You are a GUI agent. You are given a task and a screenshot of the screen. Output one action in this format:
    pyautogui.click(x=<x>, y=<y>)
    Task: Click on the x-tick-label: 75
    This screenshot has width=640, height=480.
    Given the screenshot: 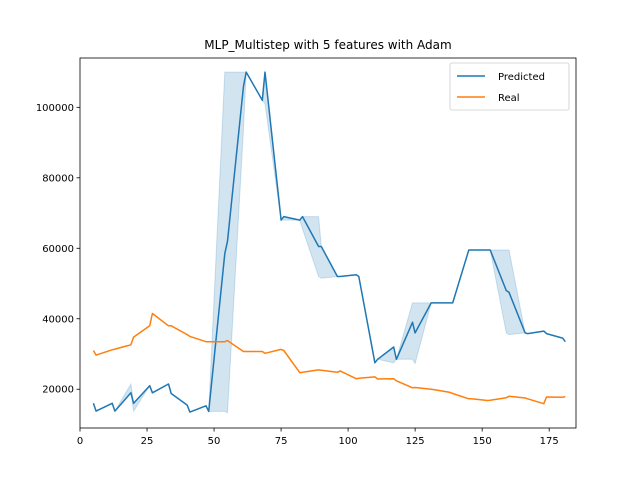 What is the action you would take?
    pyautogui.click(x=281, y=441)
    